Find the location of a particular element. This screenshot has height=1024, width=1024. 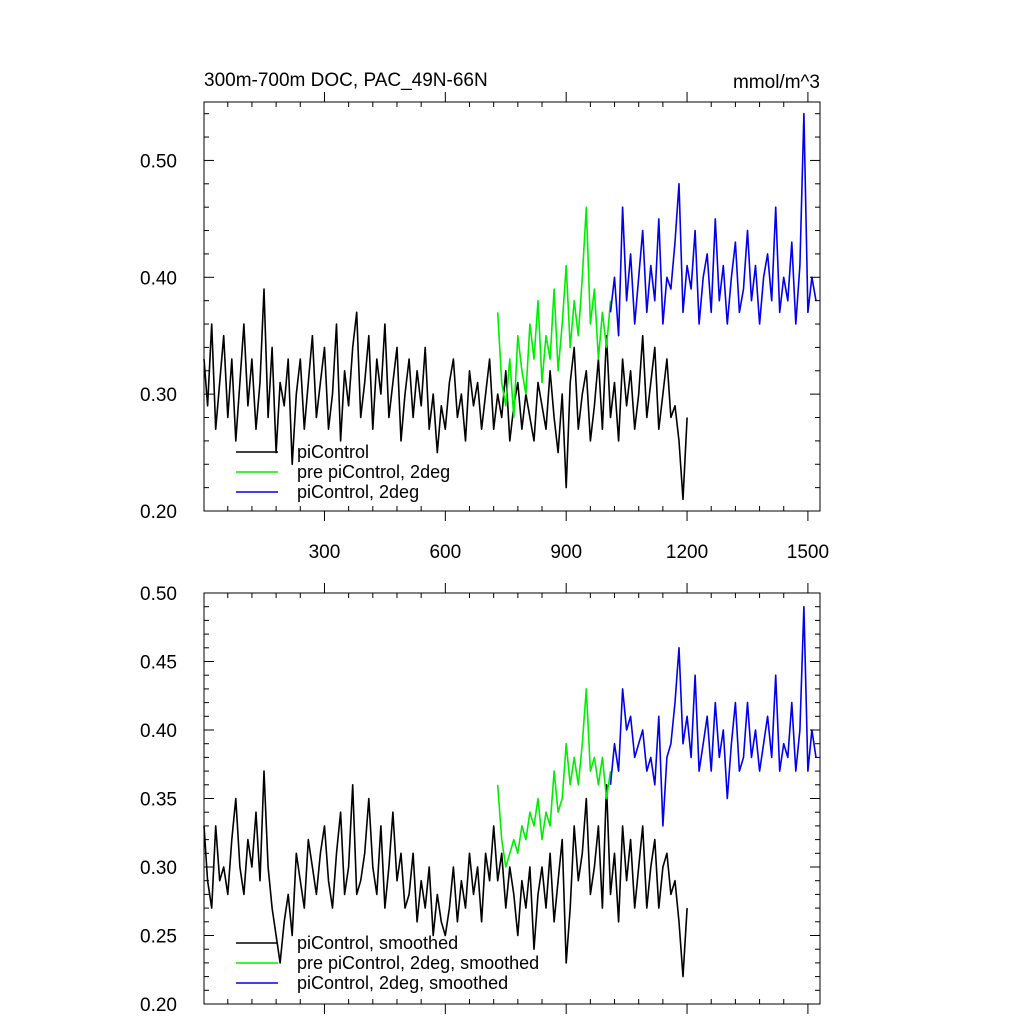

top-xtick-label: 300 is located at coordinates (325, 552).